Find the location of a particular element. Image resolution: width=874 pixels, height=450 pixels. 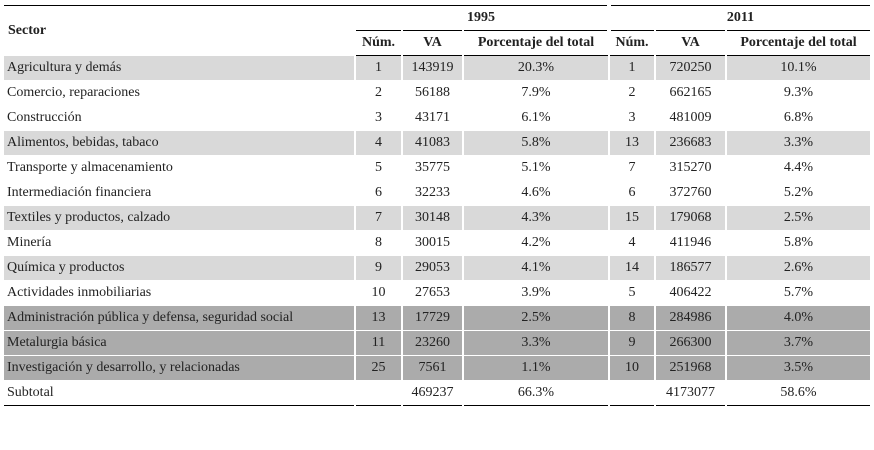

value-cell: 32233 is located at coordinates (432, 193).